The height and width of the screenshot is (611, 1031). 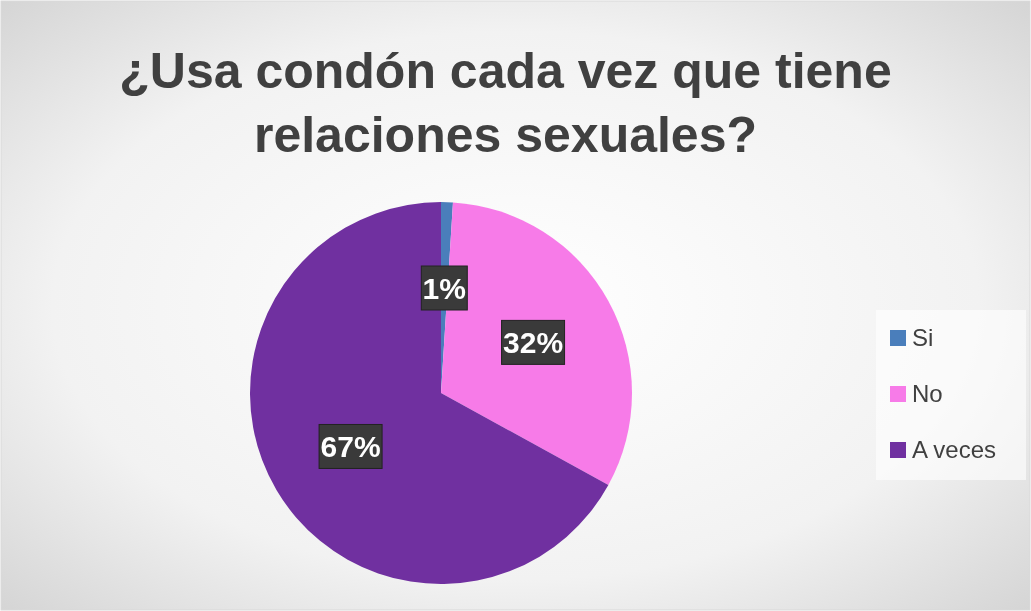 I want to click on legend-label: Si, so click(x=923, y=337).